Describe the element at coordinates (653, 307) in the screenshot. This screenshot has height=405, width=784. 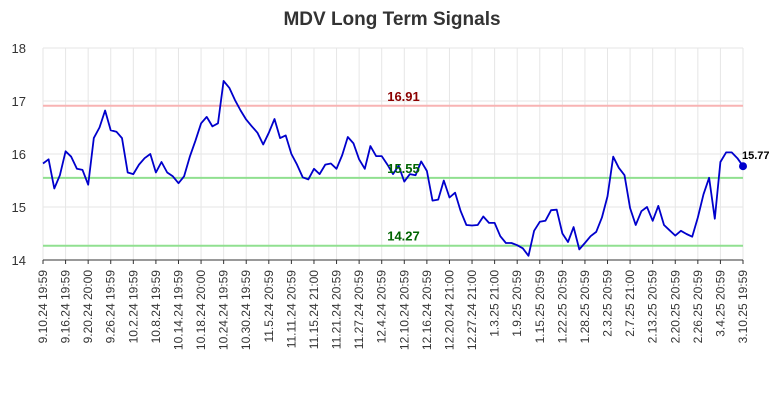
I see `x-tick-label: 2.13.25 20:59` at that location.